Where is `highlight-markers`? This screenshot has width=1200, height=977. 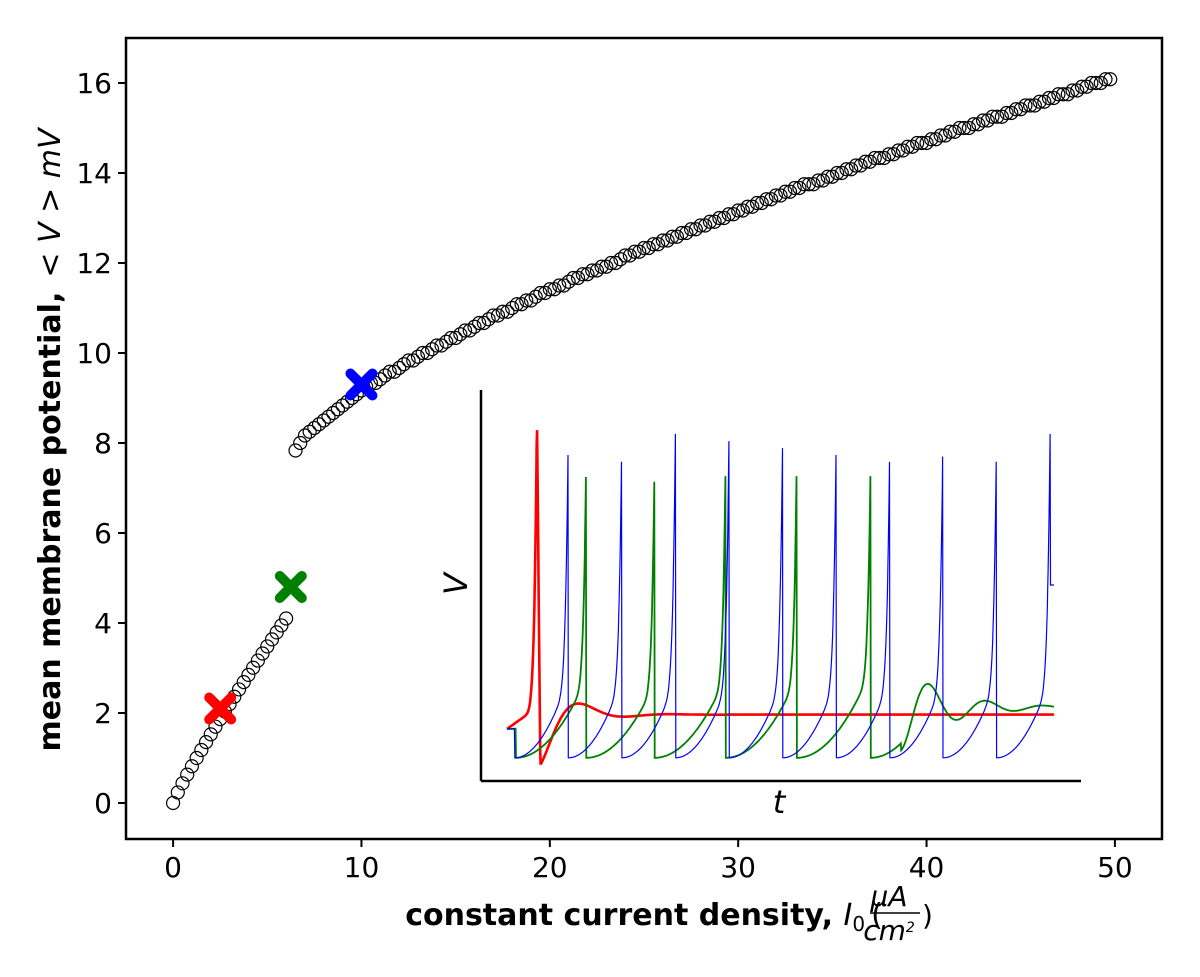
highlight-markers is located at coordinates (291, 546).